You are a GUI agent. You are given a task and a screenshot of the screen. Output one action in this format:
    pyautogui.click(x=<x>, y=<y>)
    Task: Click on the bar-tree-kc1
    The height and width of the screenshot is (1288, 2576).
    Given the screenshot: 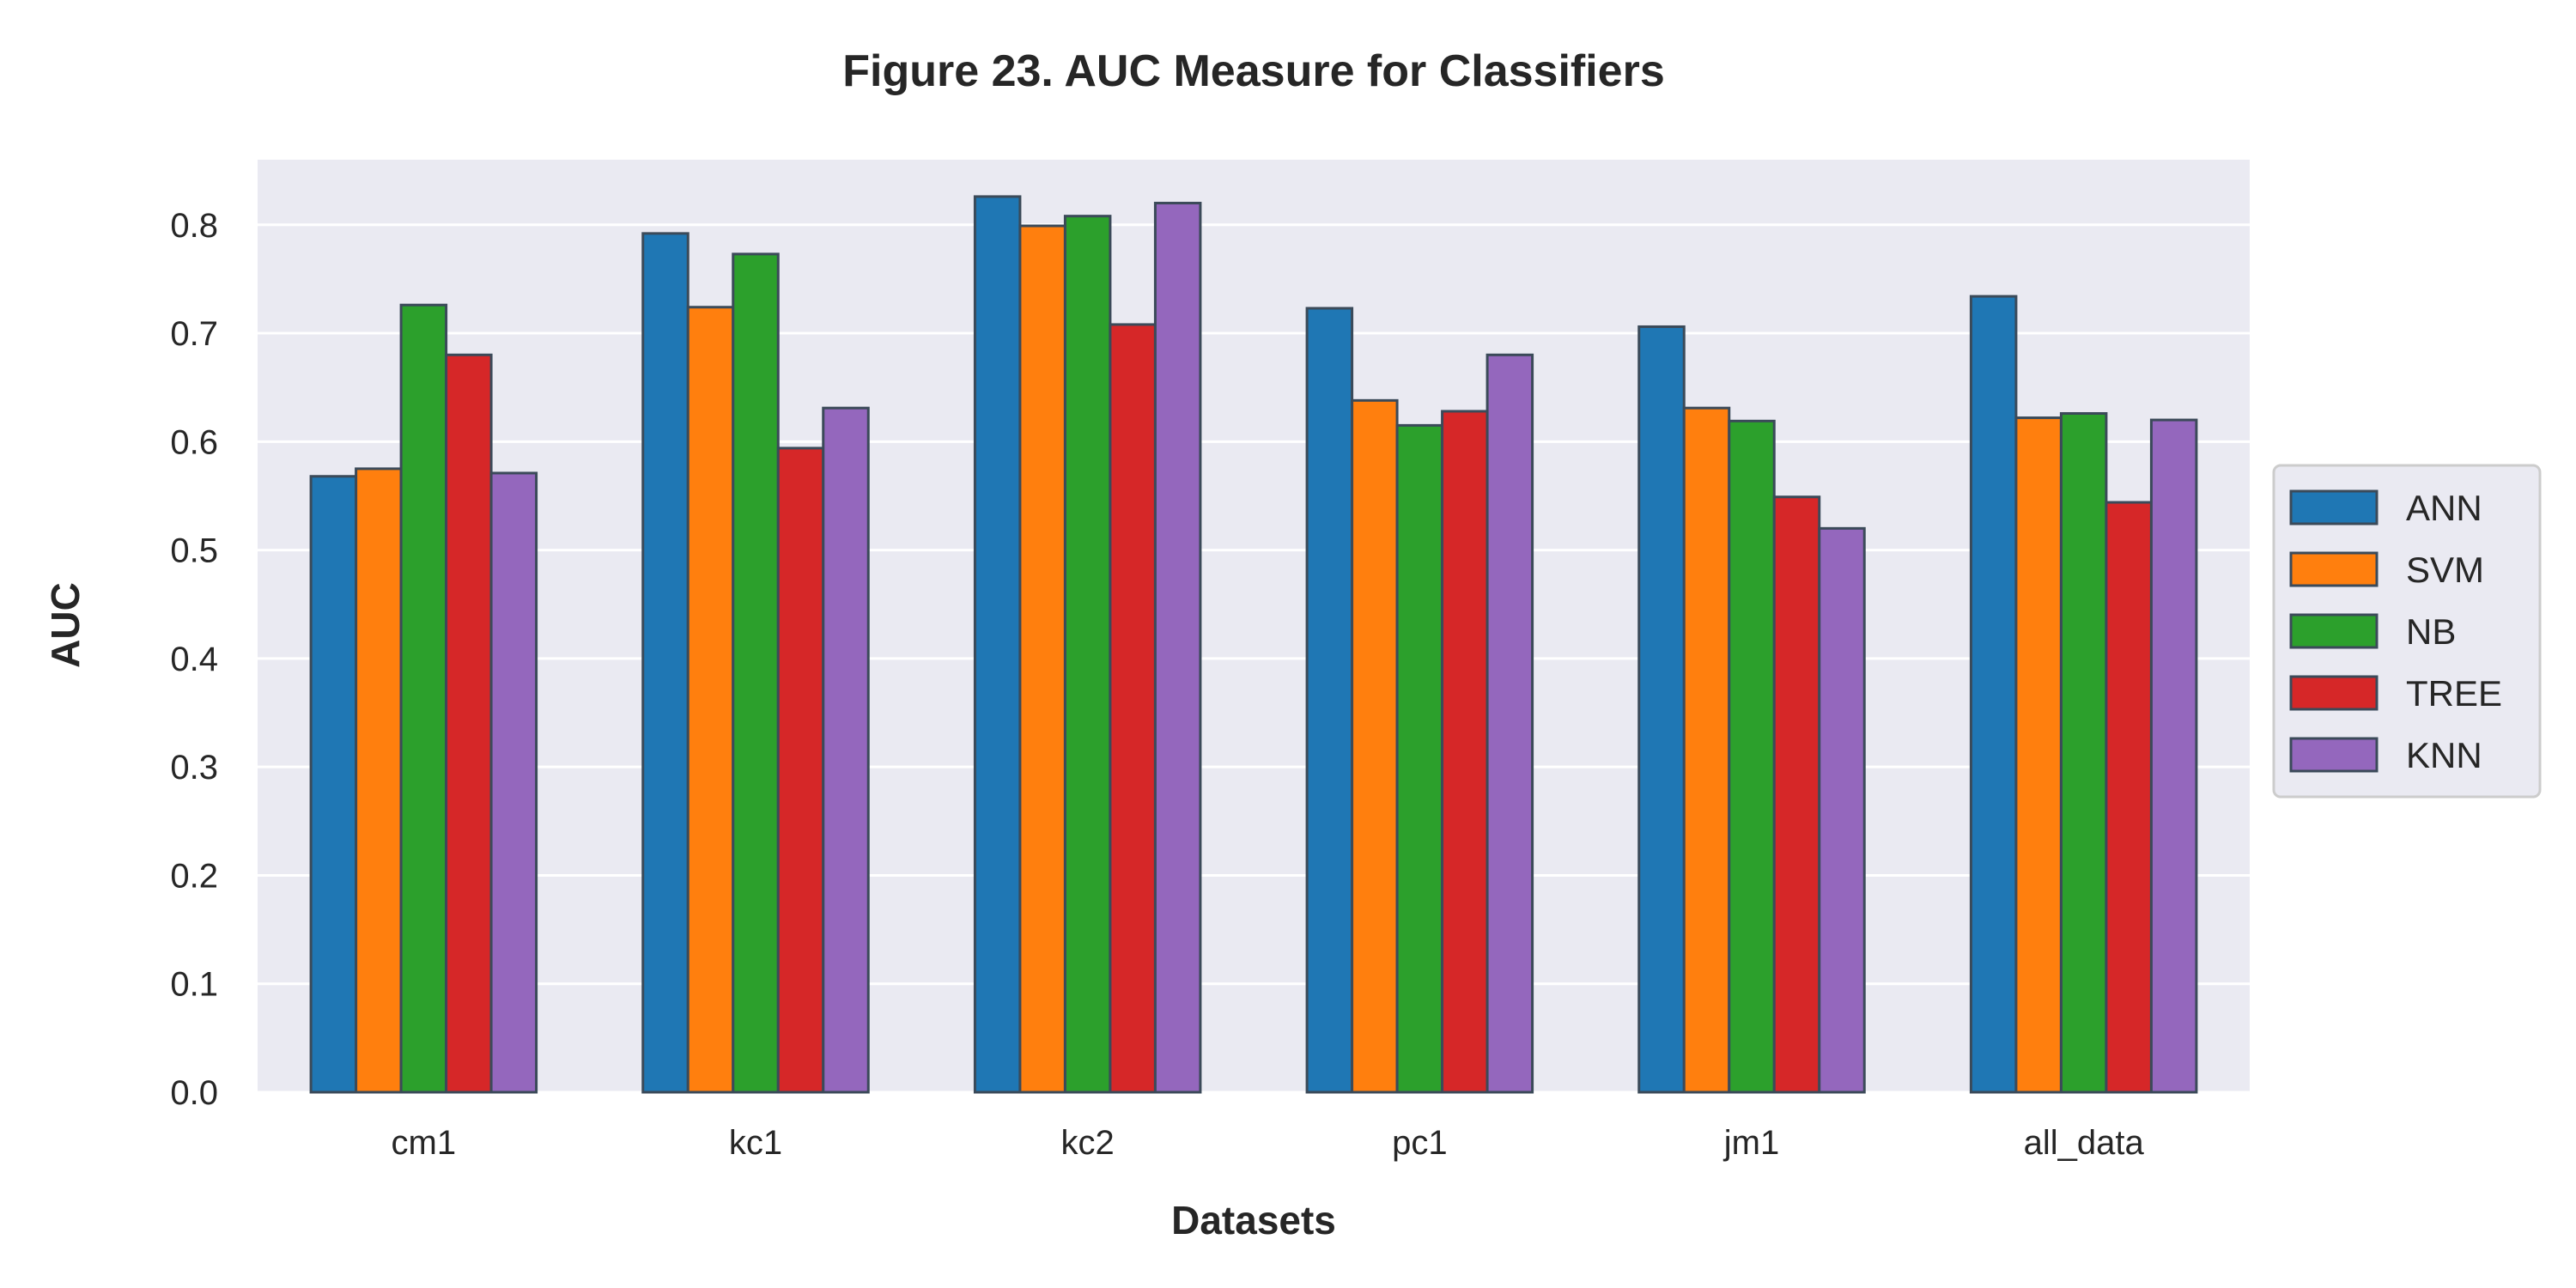 What is the action you would take?
    pyautogui.click(x=801, y=770)
    